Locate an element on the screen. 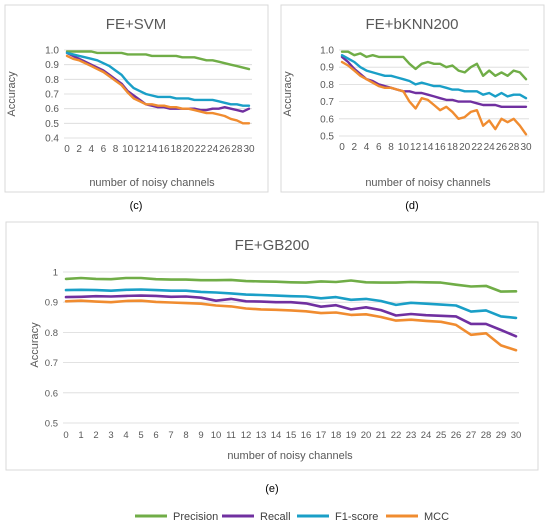 This screenshot has height=531, width=550. panel-e-series-mcc is located at coordinates (291, 325).